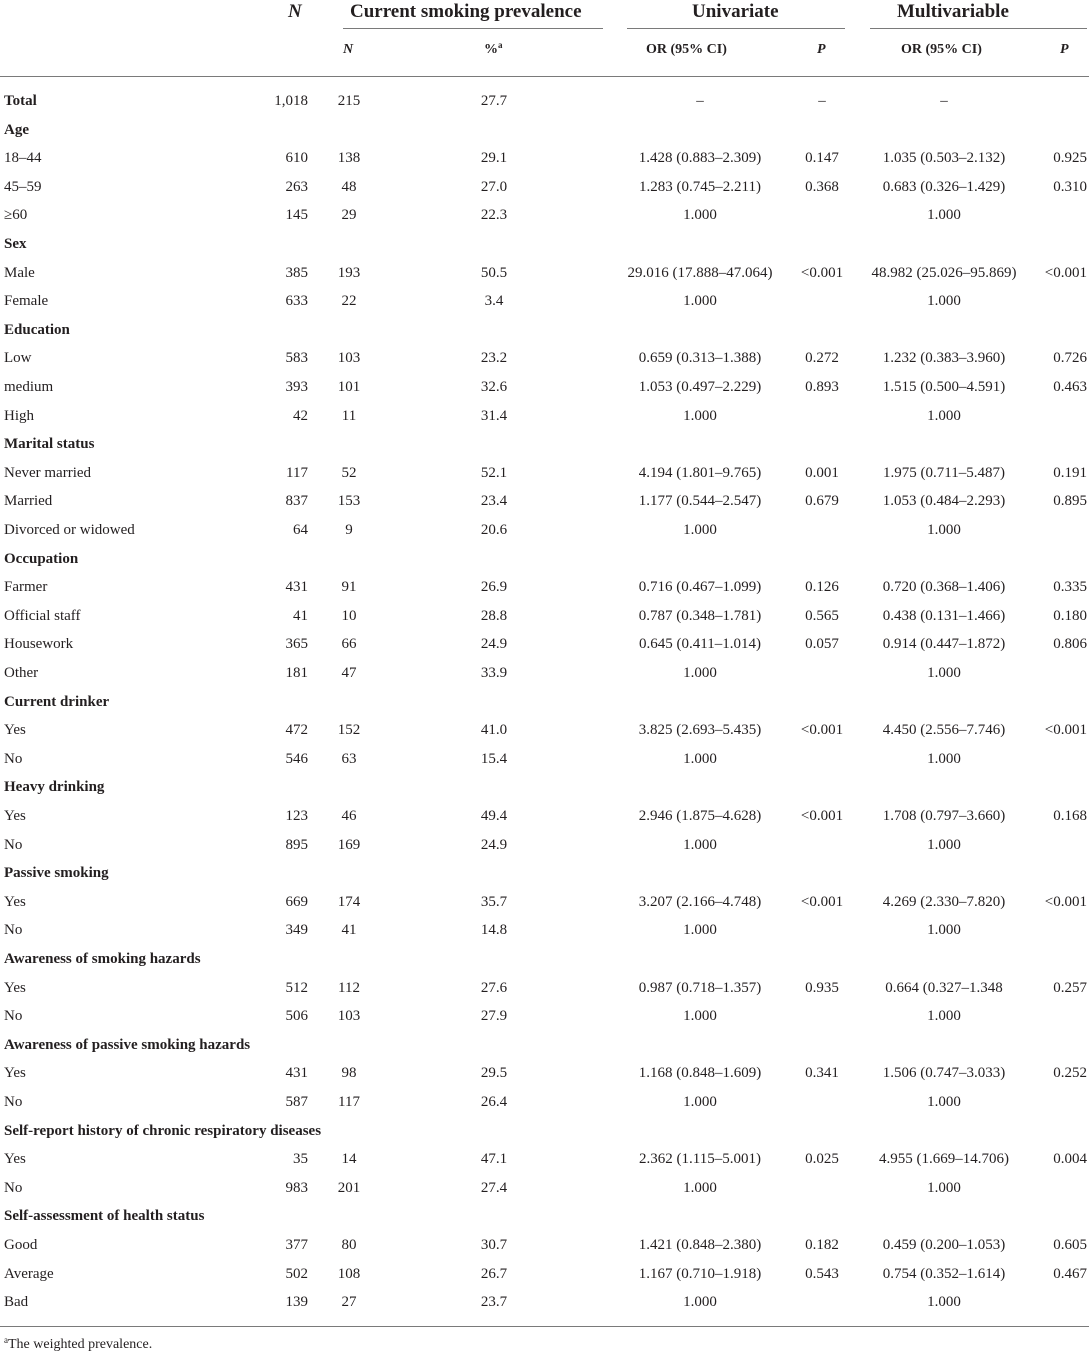  I want to click on prevalence-pct: 41.0, so click(494, 730).